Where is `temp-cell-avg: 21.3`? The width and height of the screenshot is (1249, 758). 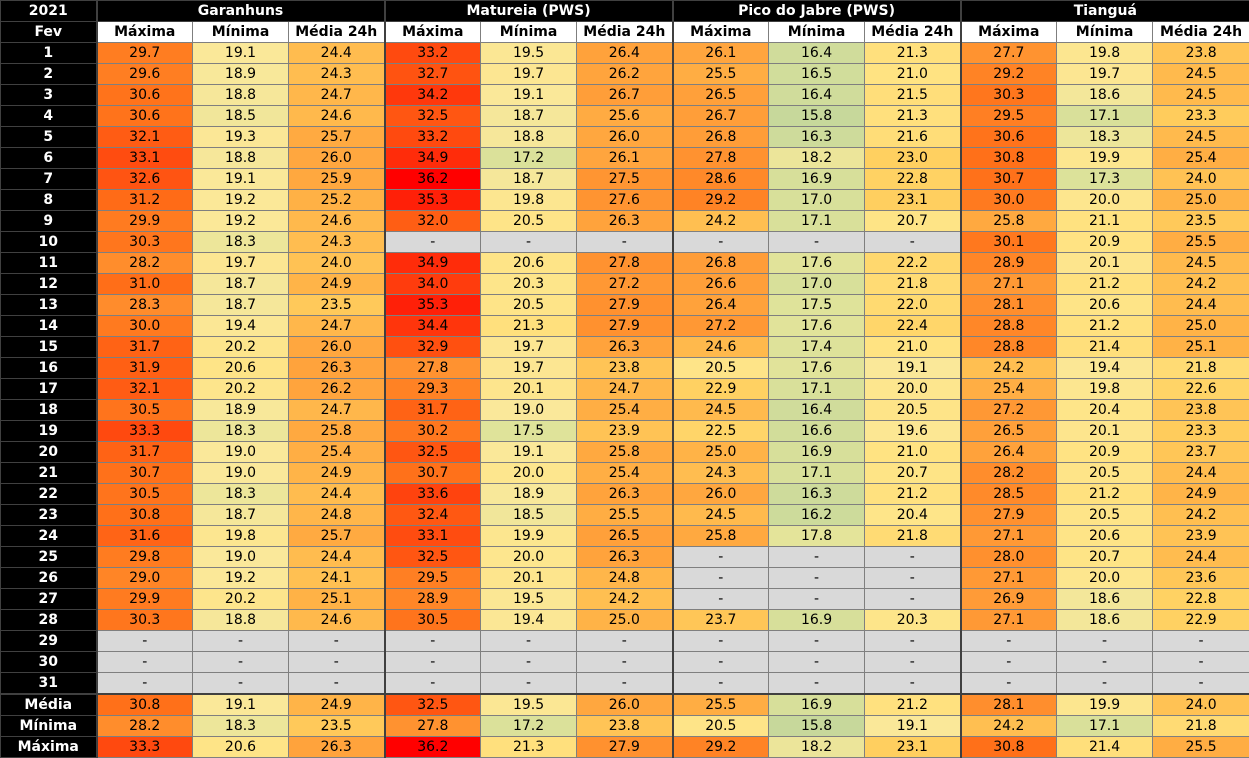
temp-cell-avg: 21.3 is located at coordinates (913, 116).